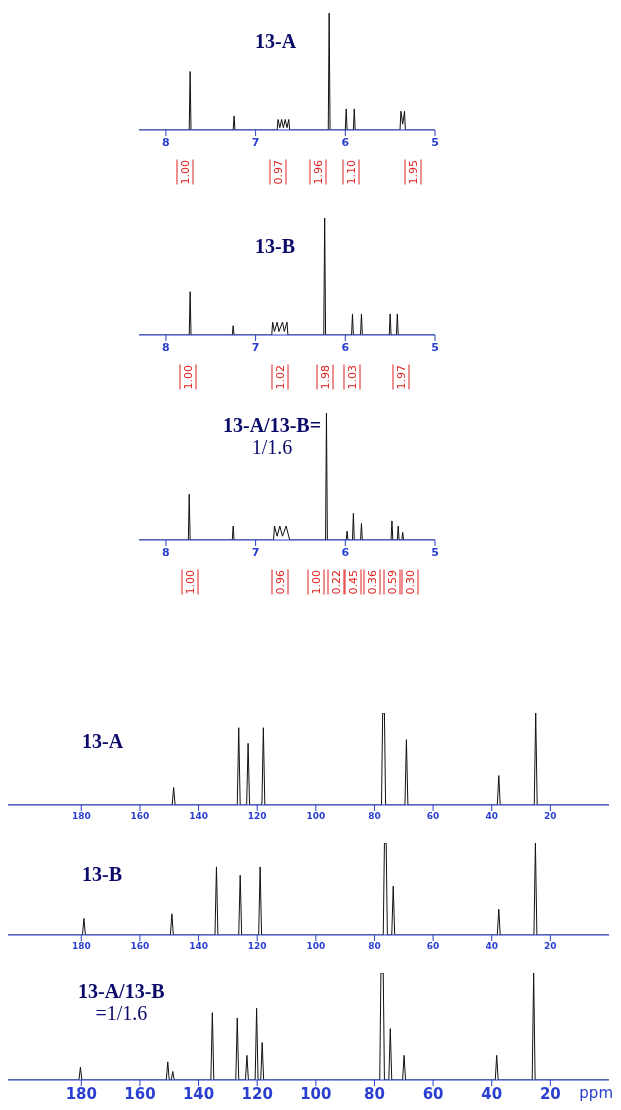 The image size is (621, 1110). What do you see at coordinates (353, 582) in the screenshot?
I see `text: 0.45` at bounding box center [353, 582].